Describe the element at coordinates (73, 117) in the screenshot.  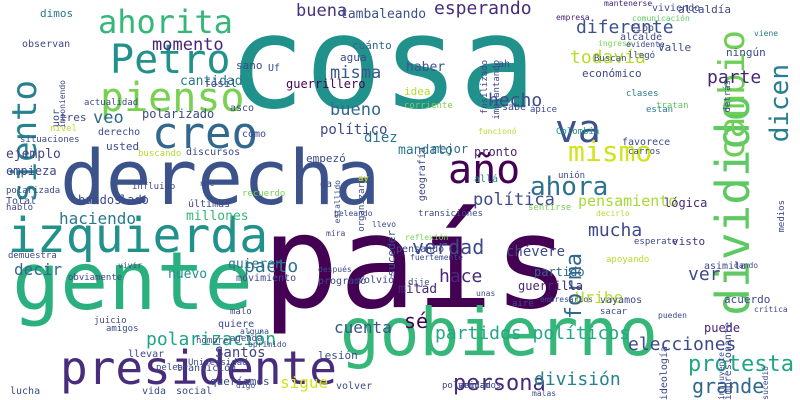
I see `cloud-word: tres` at that location.